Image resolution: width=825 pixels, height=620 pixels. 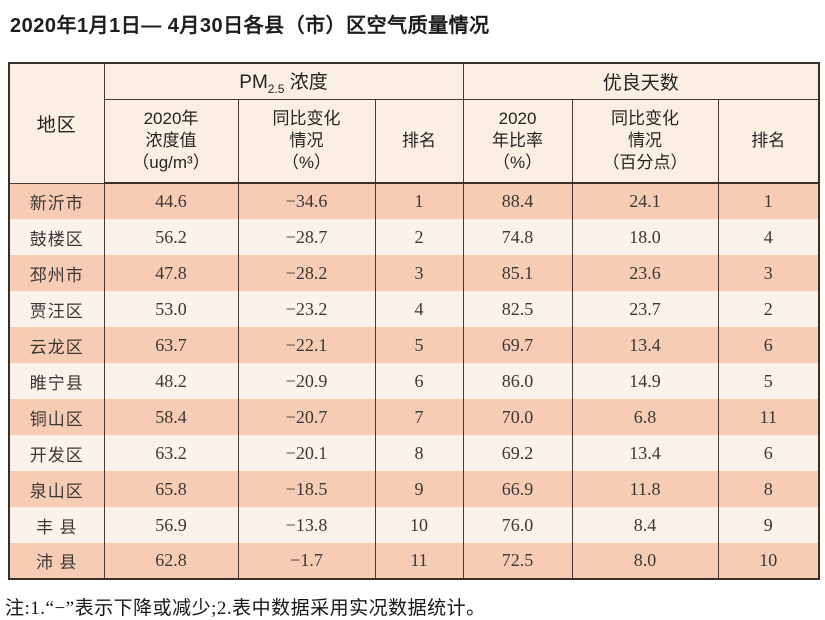 I want to click on region-cell: 邳州市, so click(x=56, y=273).